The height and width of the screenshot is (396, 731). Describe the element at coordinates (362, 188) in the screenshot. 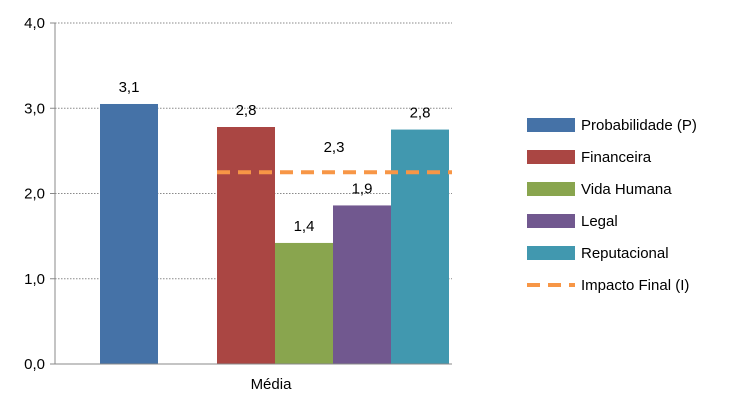

I see `data-label: 1,9` at that location.